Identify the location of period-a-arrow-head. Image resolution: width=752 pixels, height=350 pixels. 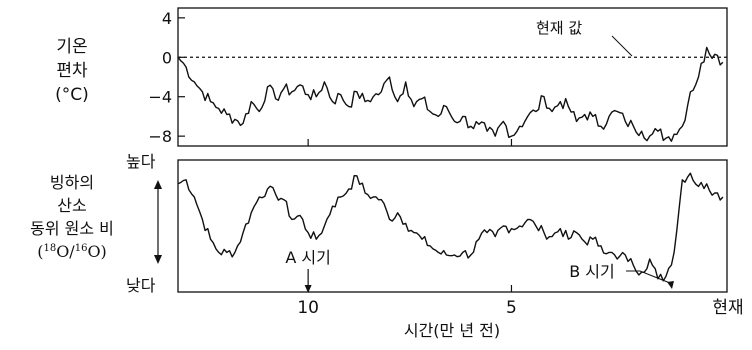
(308, 289).